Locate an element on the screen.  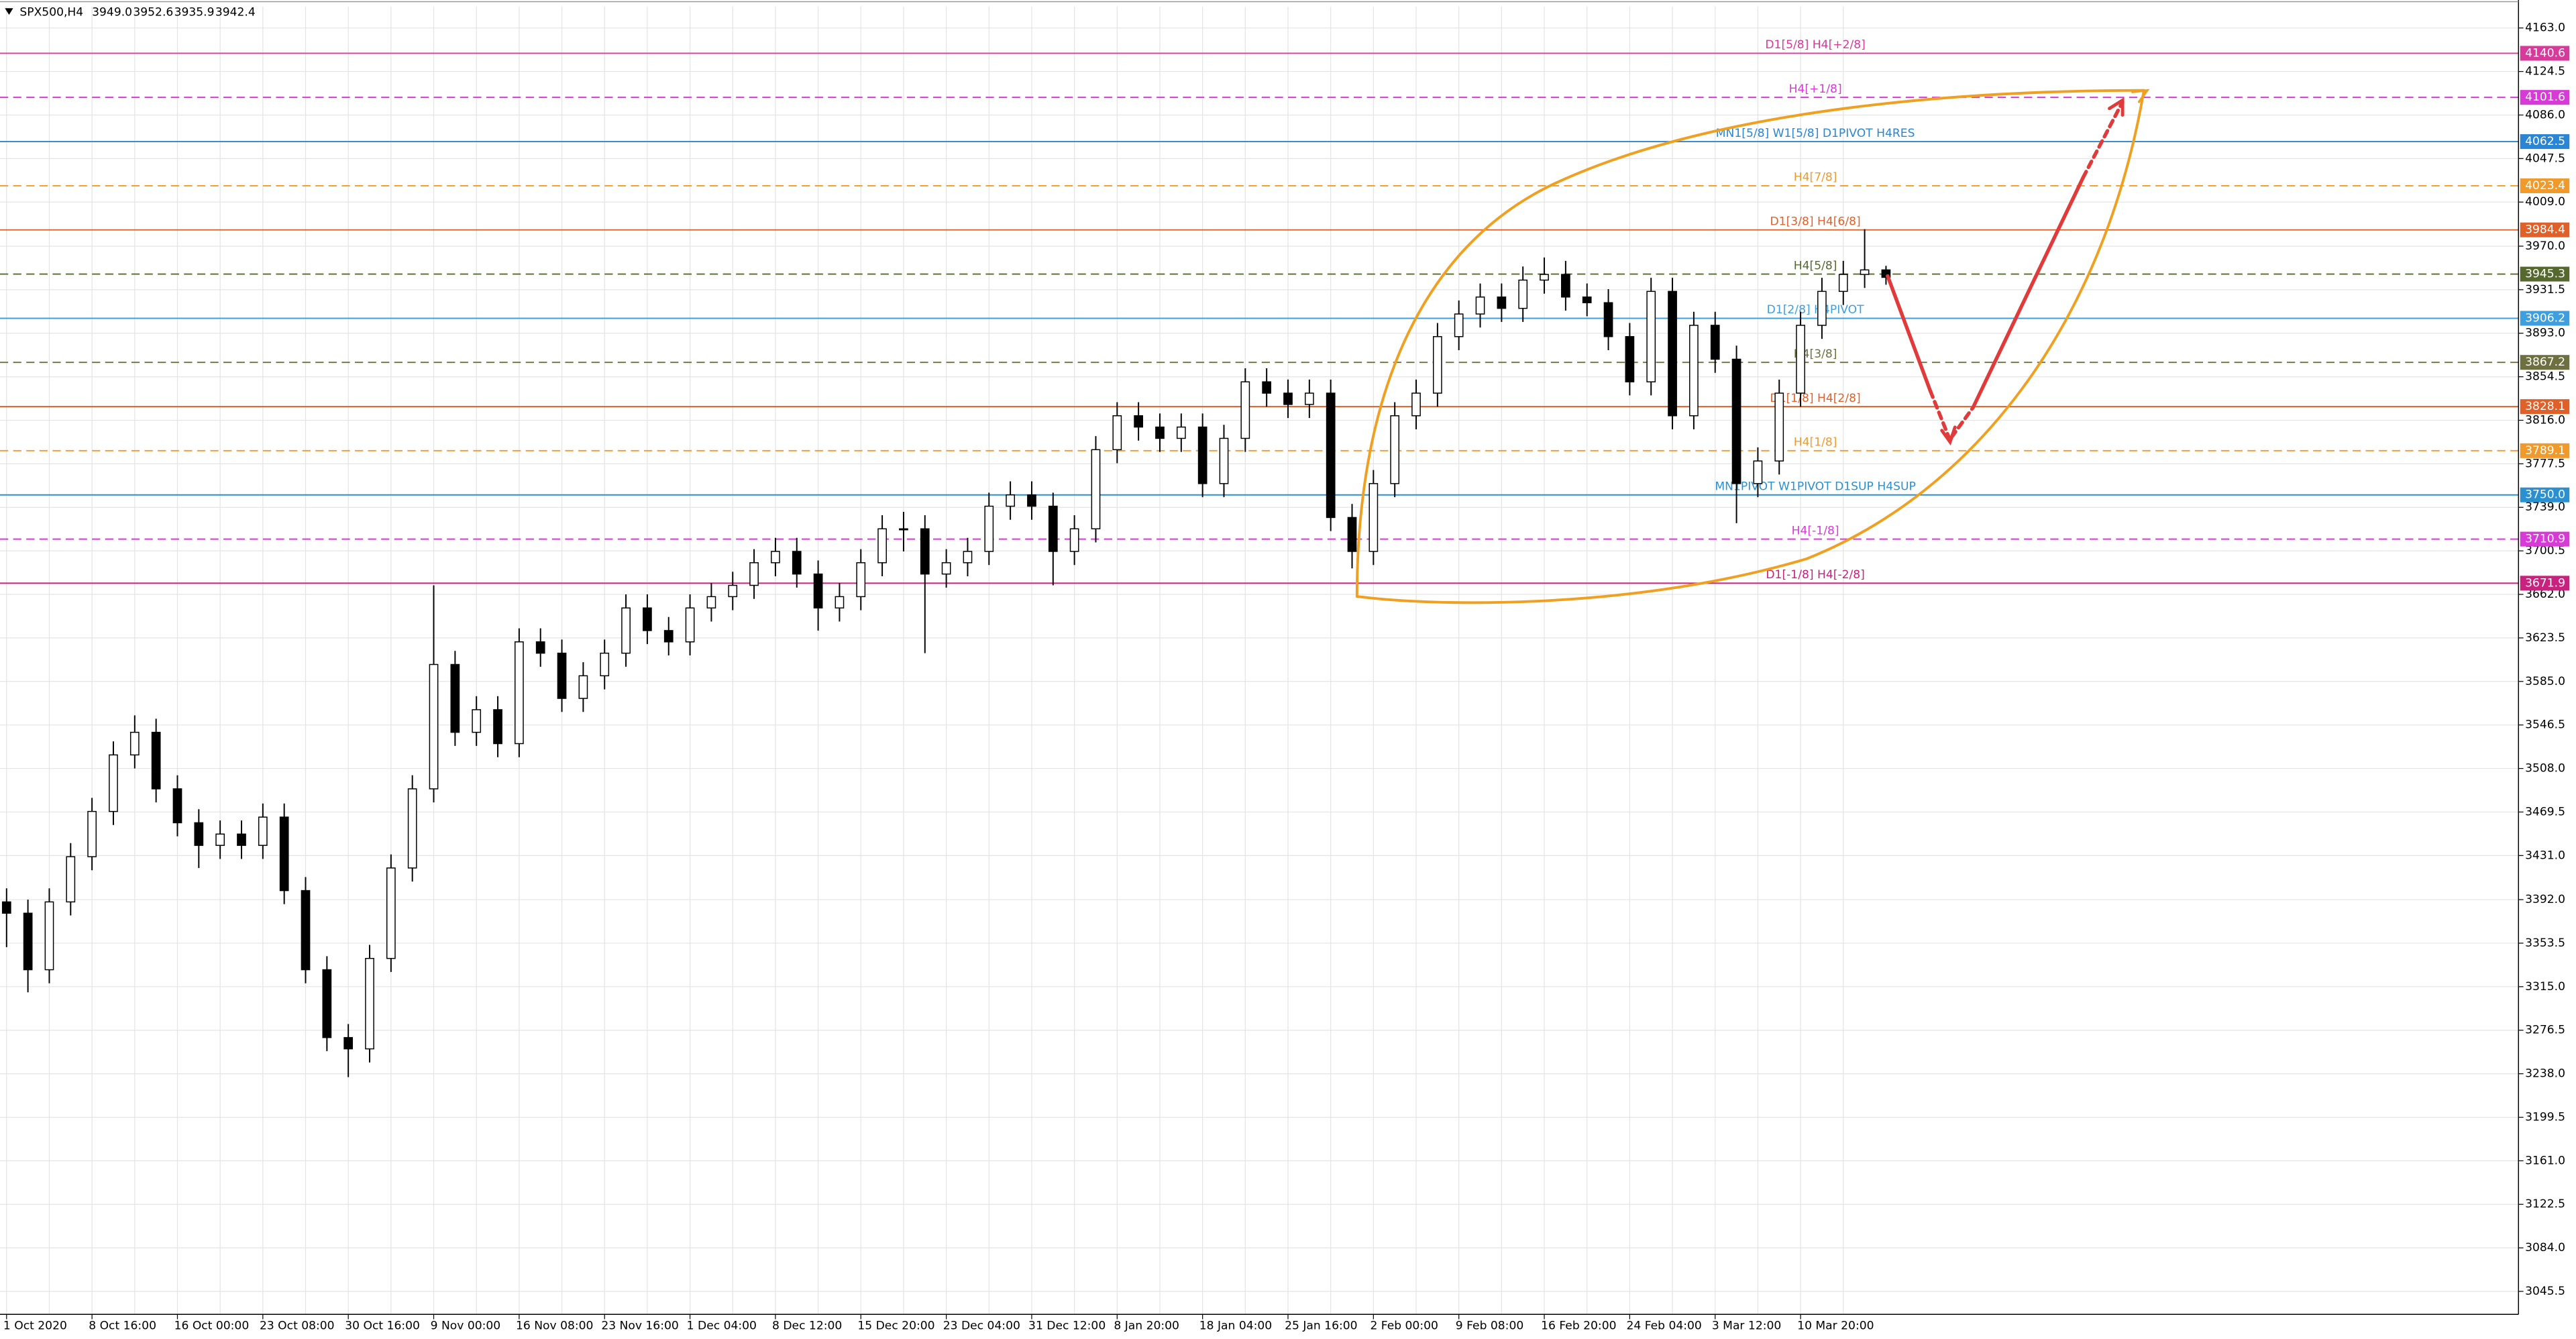
y-tick-label: 3161.0 is located at coordinates (2545, 1160).